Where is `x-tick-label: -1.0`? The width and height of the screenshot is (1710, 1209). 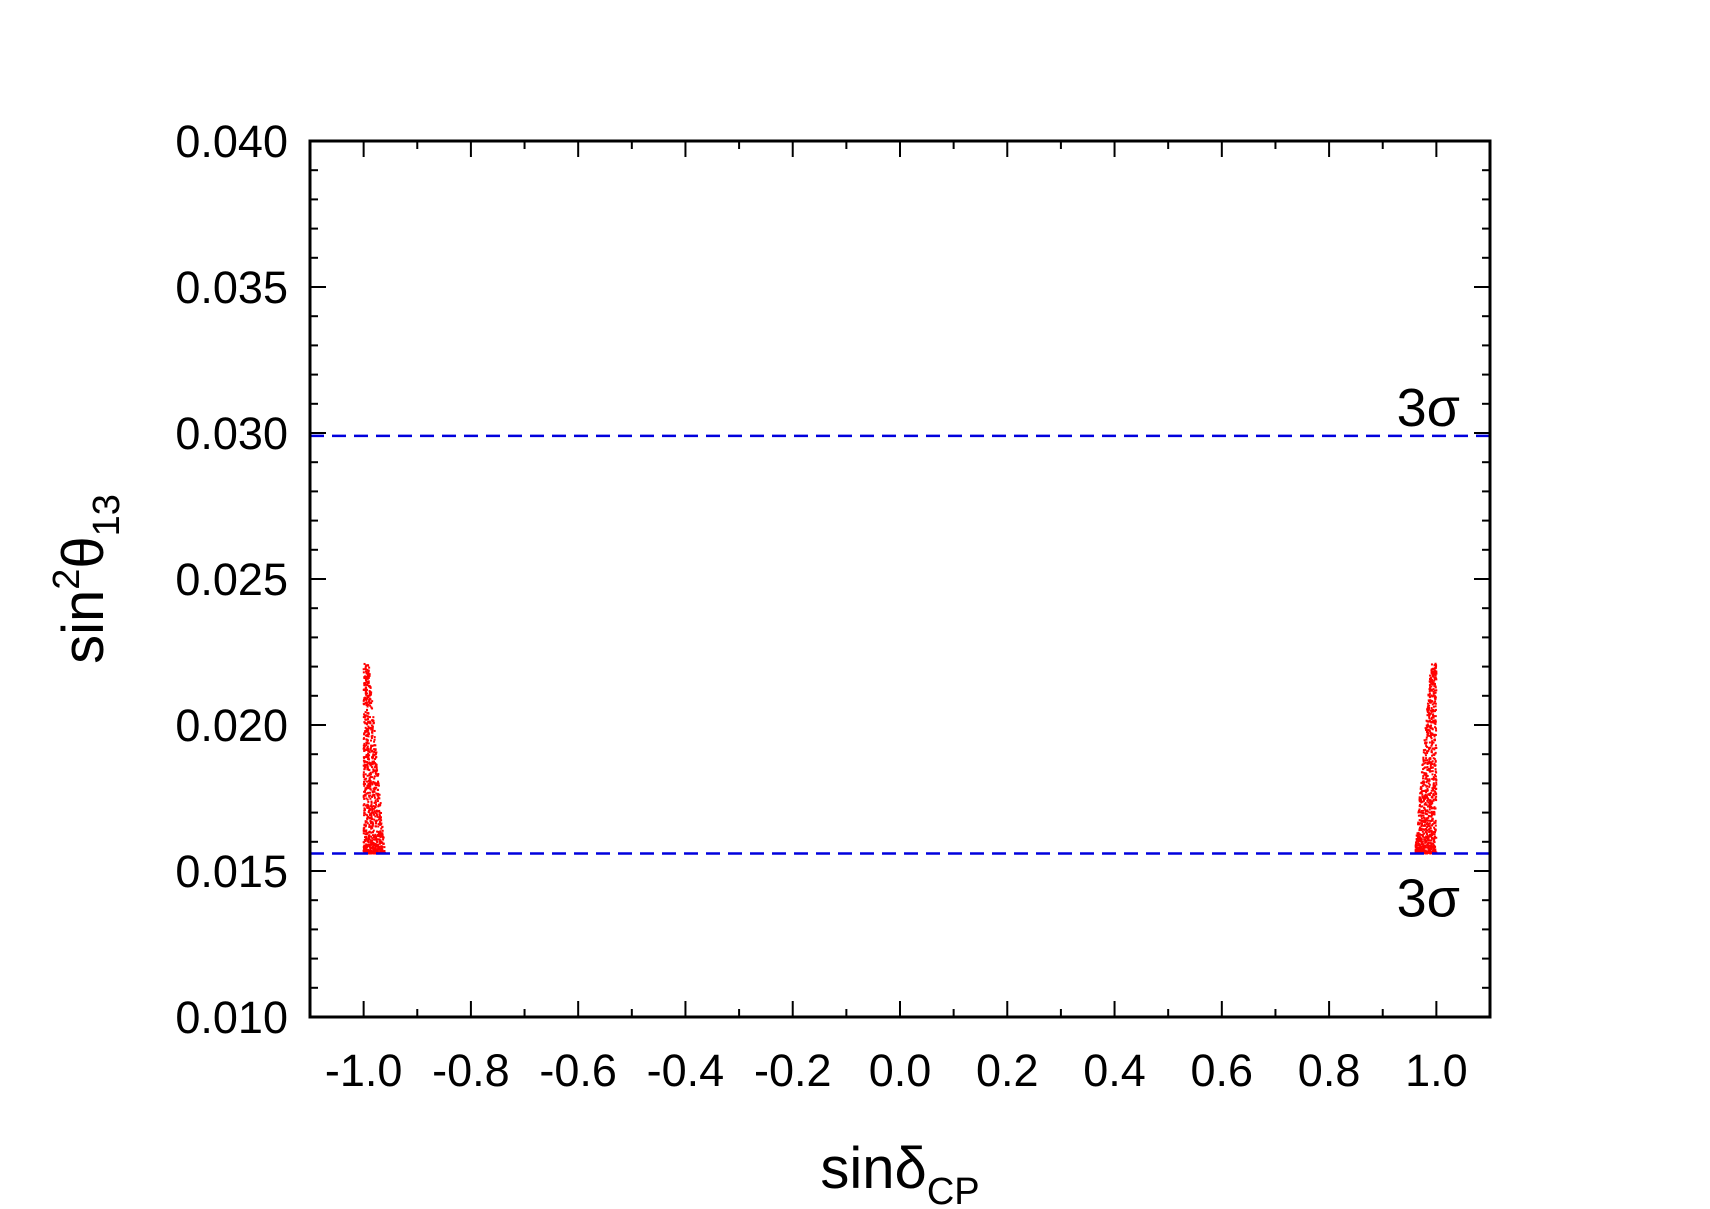 x-tick-label: -1.0 is located at coordinates (364, 1070).